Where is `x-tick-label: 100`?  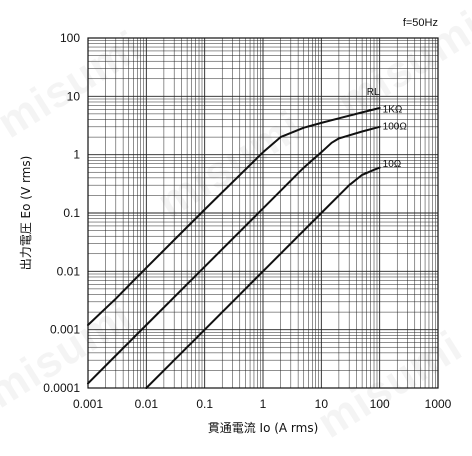 x-tick-label: 100 is located at coordinates (380, 404).